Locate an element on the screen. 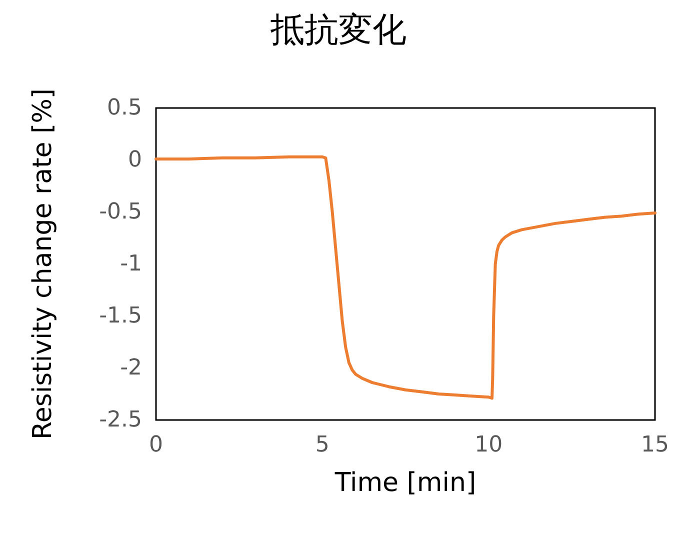 Image resolution: width=677 pixels, height=536 pixels. x-tick-label: 5 is located at coordinates (322, 445).